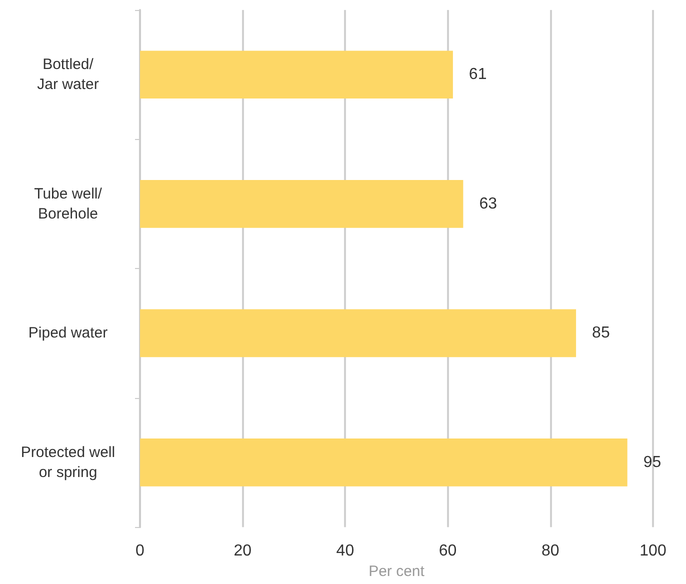 Image resolution: width=686 pixels, height=584 pixels. What do you see at coordinates (68, 203) in the screenshot?
I see `y-tick-label: Tube well/ Borehole` at bounding box center [68, 203].